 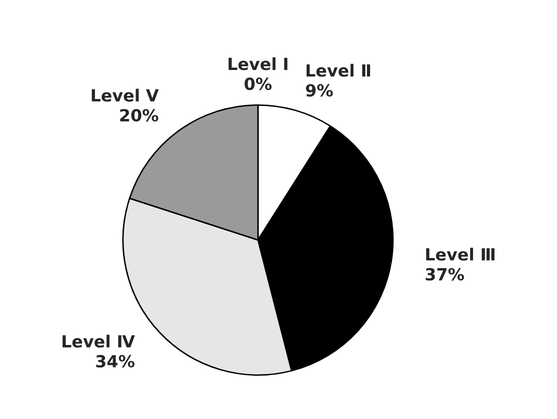 I want to click on category-label: Level Ⅰ, so click(x=258, y=63).